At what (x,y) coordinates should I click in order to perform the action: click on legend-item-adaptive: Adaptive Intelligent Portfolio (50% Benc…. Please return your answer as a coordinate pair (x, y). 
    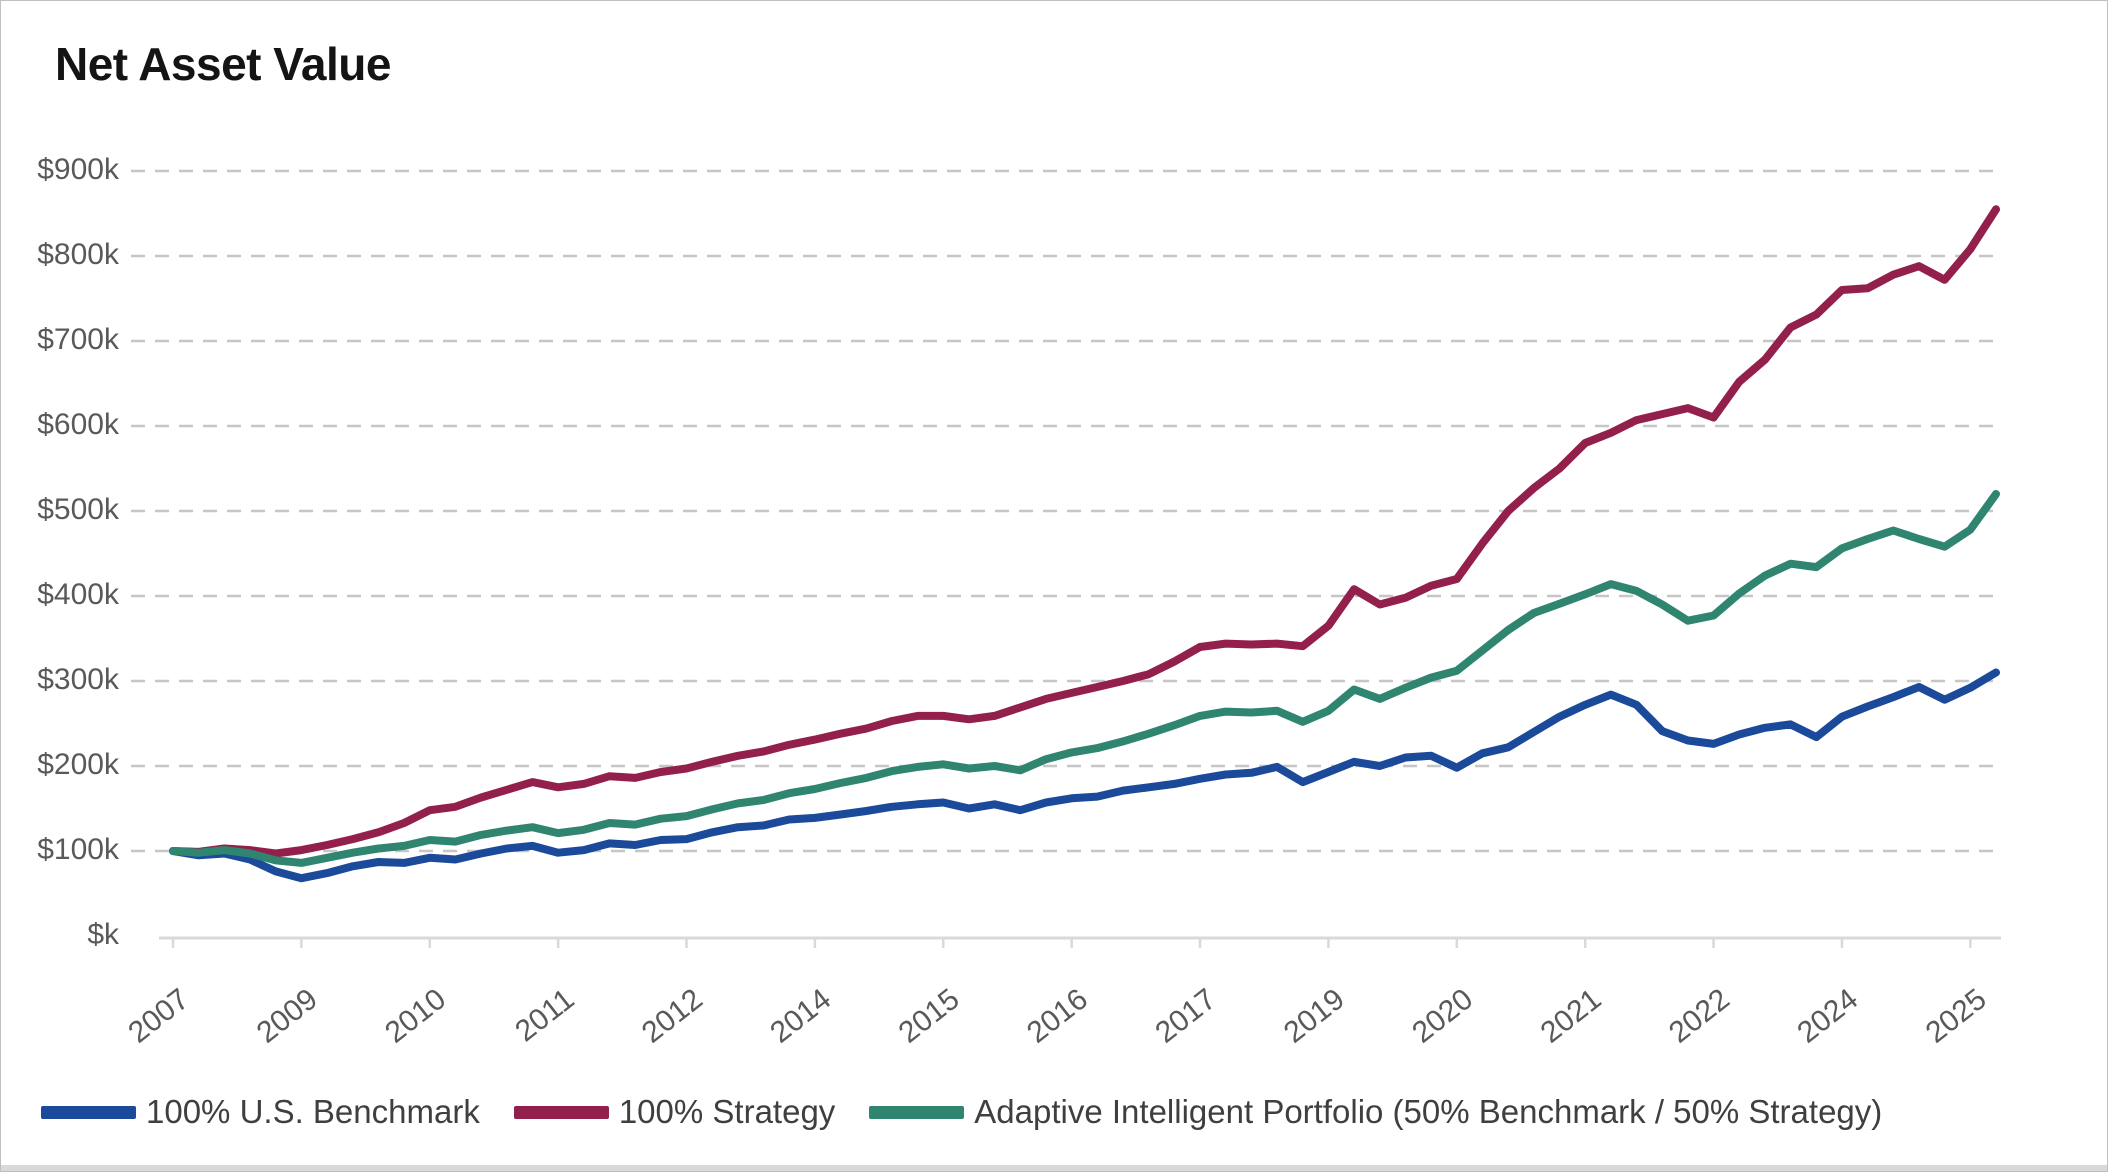
    Looking at the image, I should click on (1375, 1112).